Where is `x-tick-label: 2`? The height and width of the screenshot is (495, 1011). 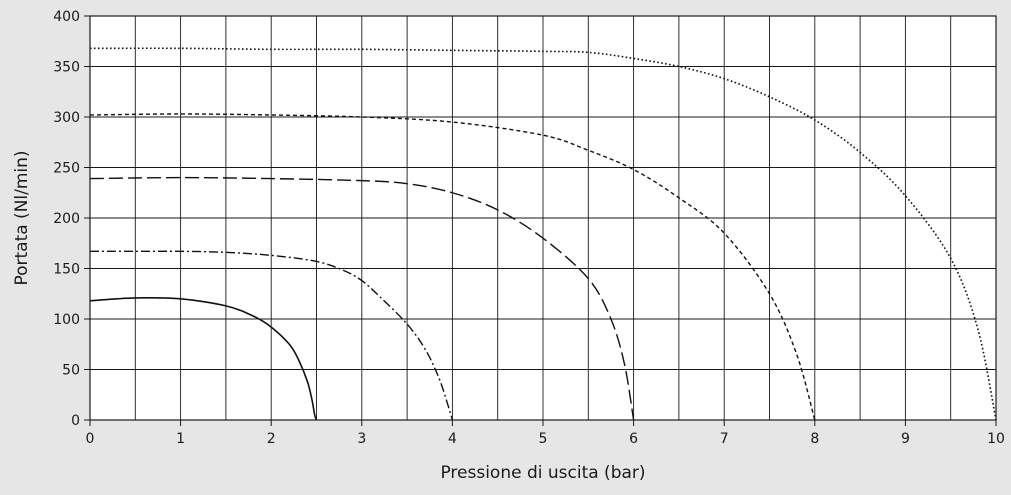 x-tick-label: 2 is located at coordinates (271, 439).